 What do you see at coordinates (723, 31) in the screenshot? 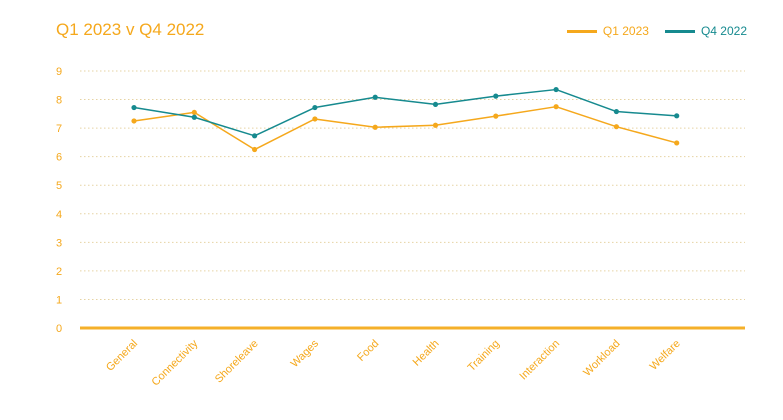
I see `legend-label-q4-2022: Q4 2022` at bounding box center [723, 31].